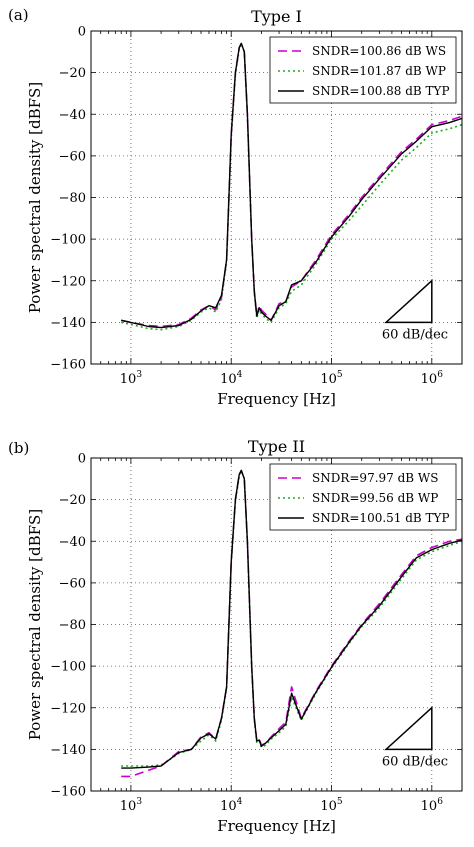 This screenshot has width=474, height=847. I want to click on chart-title: Type II, so click(276, 446).